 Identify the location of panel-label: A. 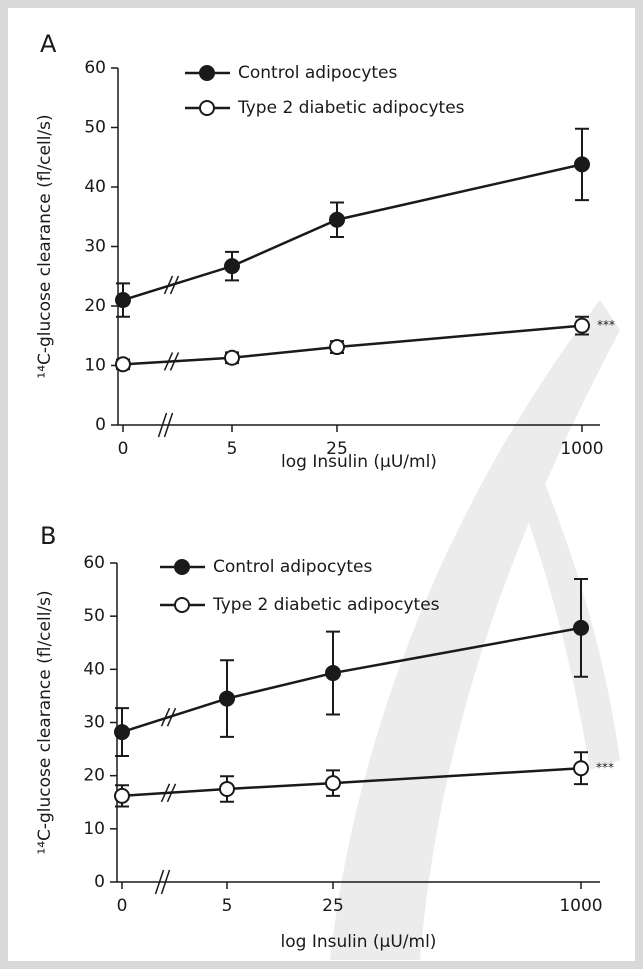
(48, 44).